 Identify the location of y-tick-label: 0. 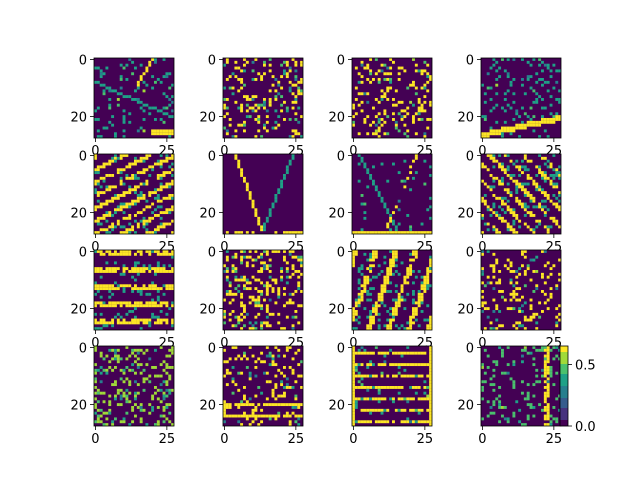
(341, 60).